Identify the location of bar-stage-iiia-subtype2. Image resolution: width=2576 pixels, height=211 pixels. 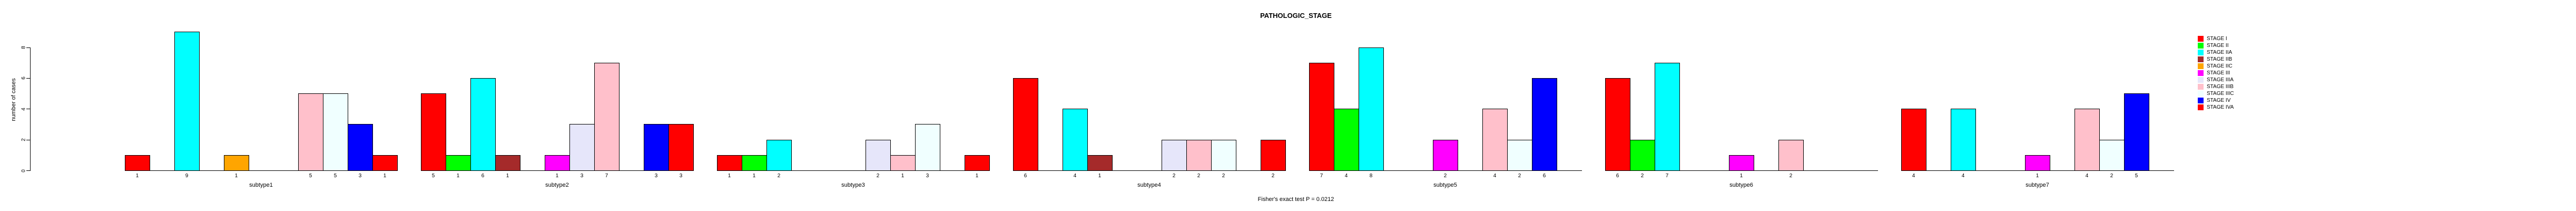
(582, 147).